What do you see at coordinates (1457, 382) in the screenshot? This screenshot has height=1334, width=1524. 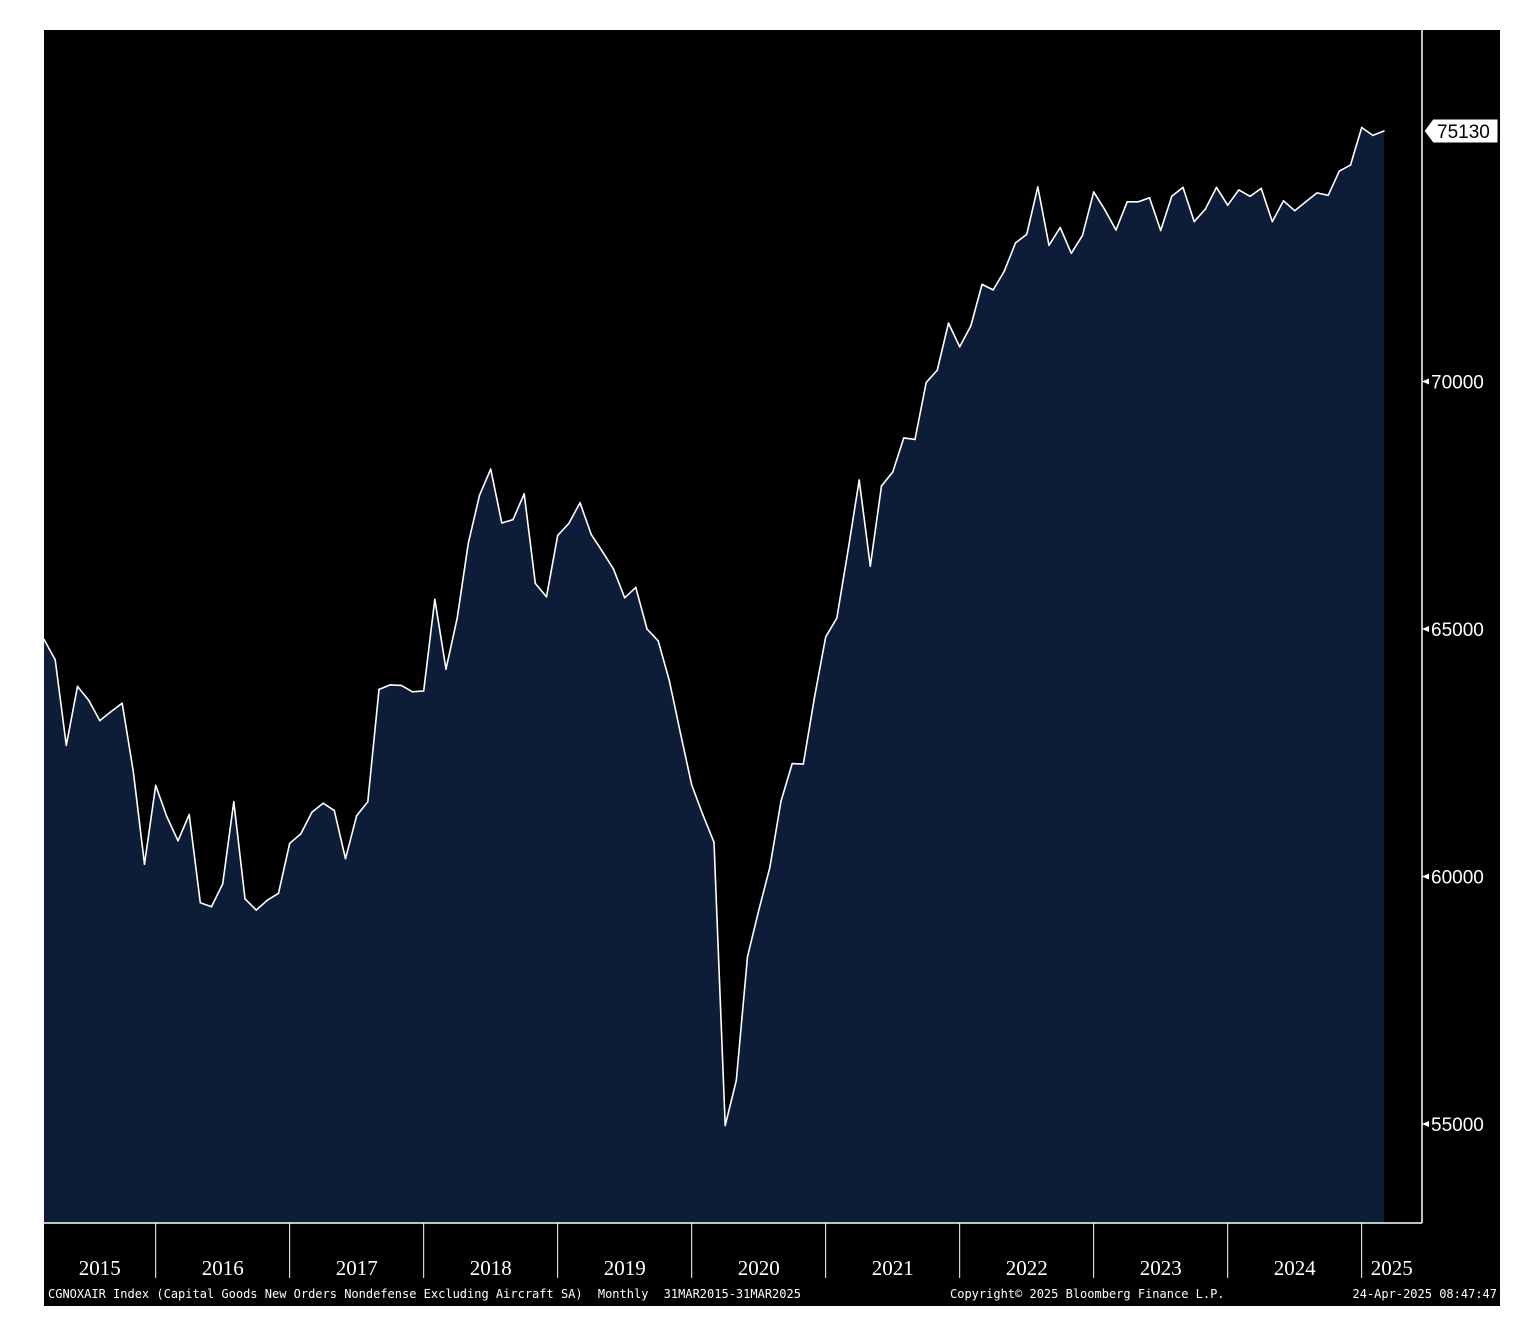 I see `y-tick-label-70000: 70000` at bounding box center [1457, 382].